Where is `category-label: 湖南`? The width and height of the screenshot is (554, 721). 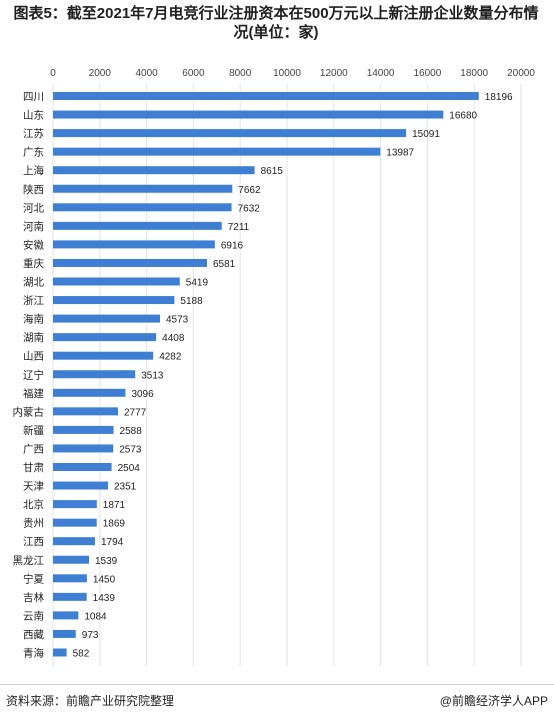 category-label: 湖南 is located at coordinates (33, 337).